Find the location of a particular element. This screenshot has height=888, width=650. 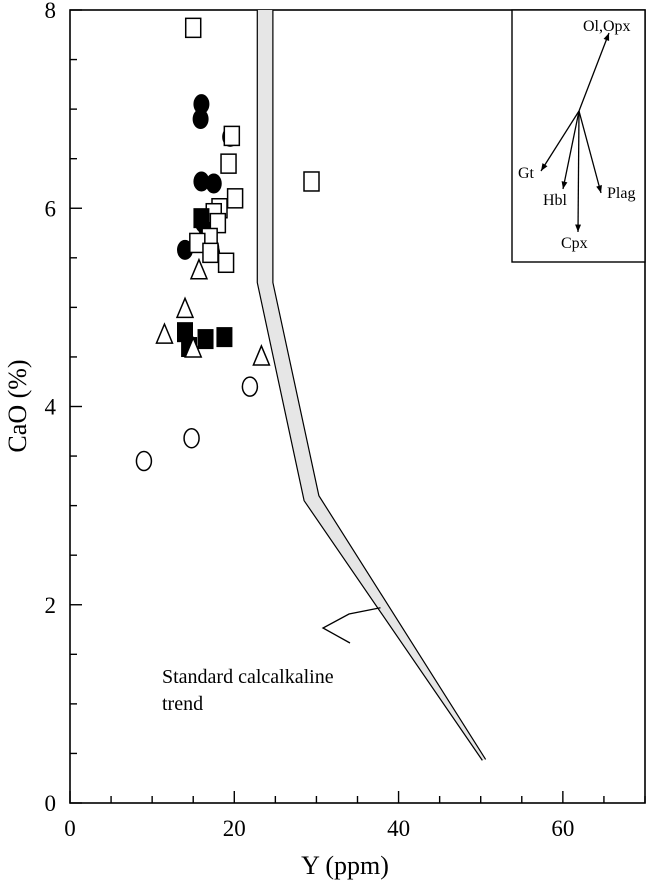

inset-label-plag: Plag is located at coordinates (621, 193).